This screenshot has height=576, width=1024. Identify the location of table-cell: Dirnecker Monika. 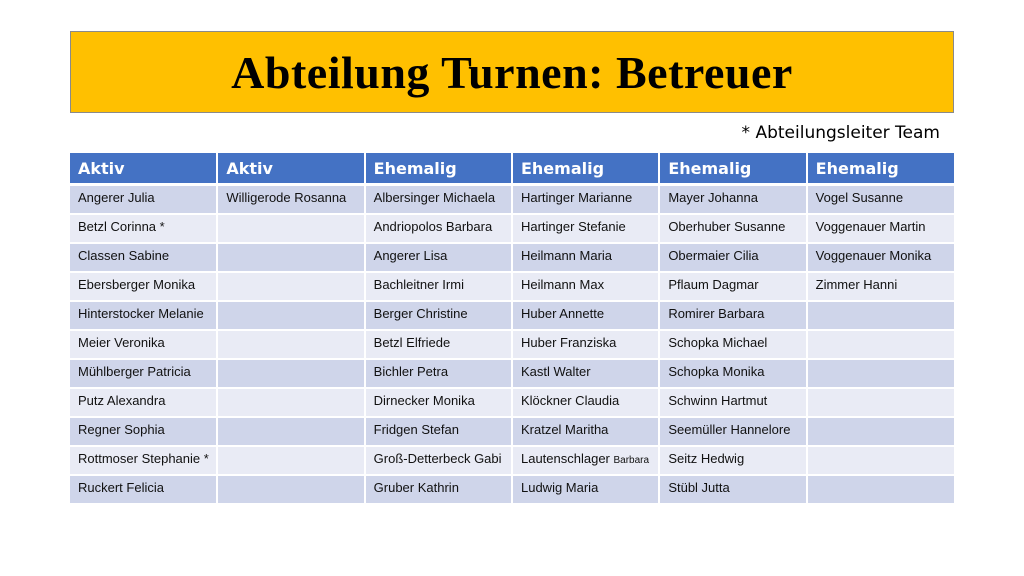
(438, 402).